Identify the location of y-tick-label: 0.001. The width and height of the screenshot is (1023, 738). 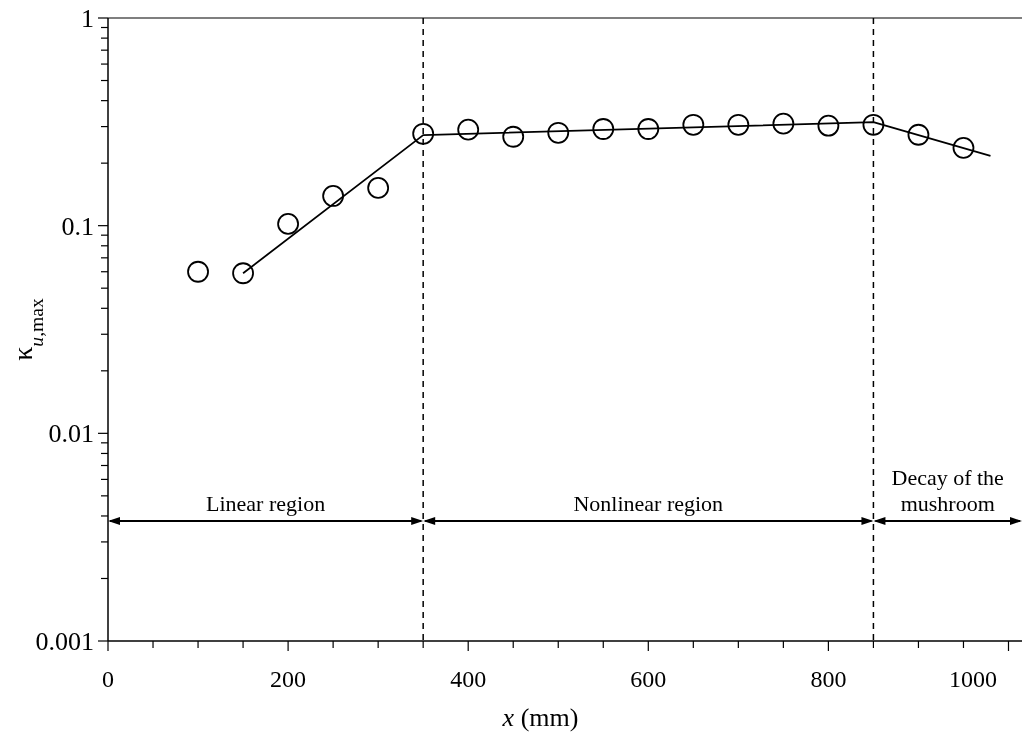
(64, 641).